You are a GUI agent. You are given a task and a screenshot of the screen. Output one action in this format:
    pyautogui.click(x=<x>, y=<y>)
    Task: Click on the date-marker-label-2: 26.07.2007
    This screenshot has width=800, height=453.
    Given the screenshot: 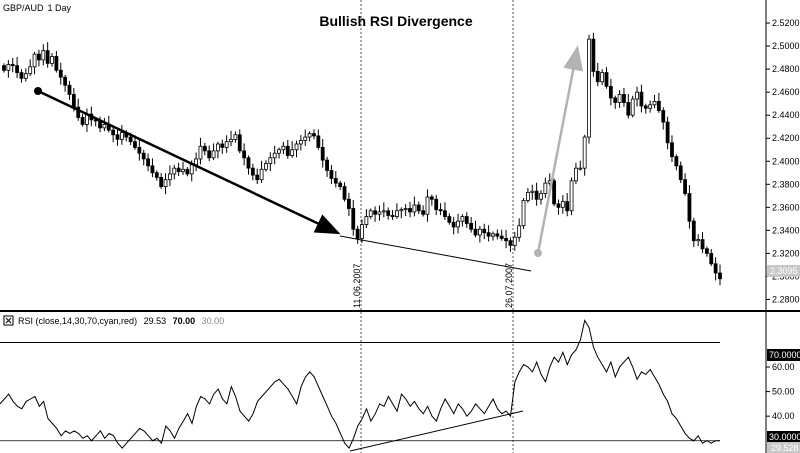 What is the action you would take?
    pyautogui.click(x=509, y=285)
    